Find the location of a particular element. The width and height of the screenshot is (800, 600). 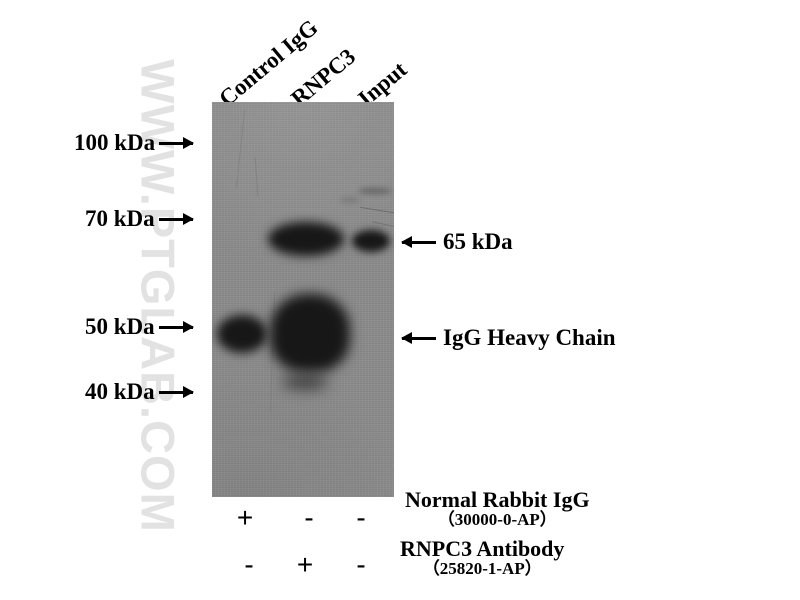

mw-marker-100kda: 100 kDa is located at coordinates (134, 143).